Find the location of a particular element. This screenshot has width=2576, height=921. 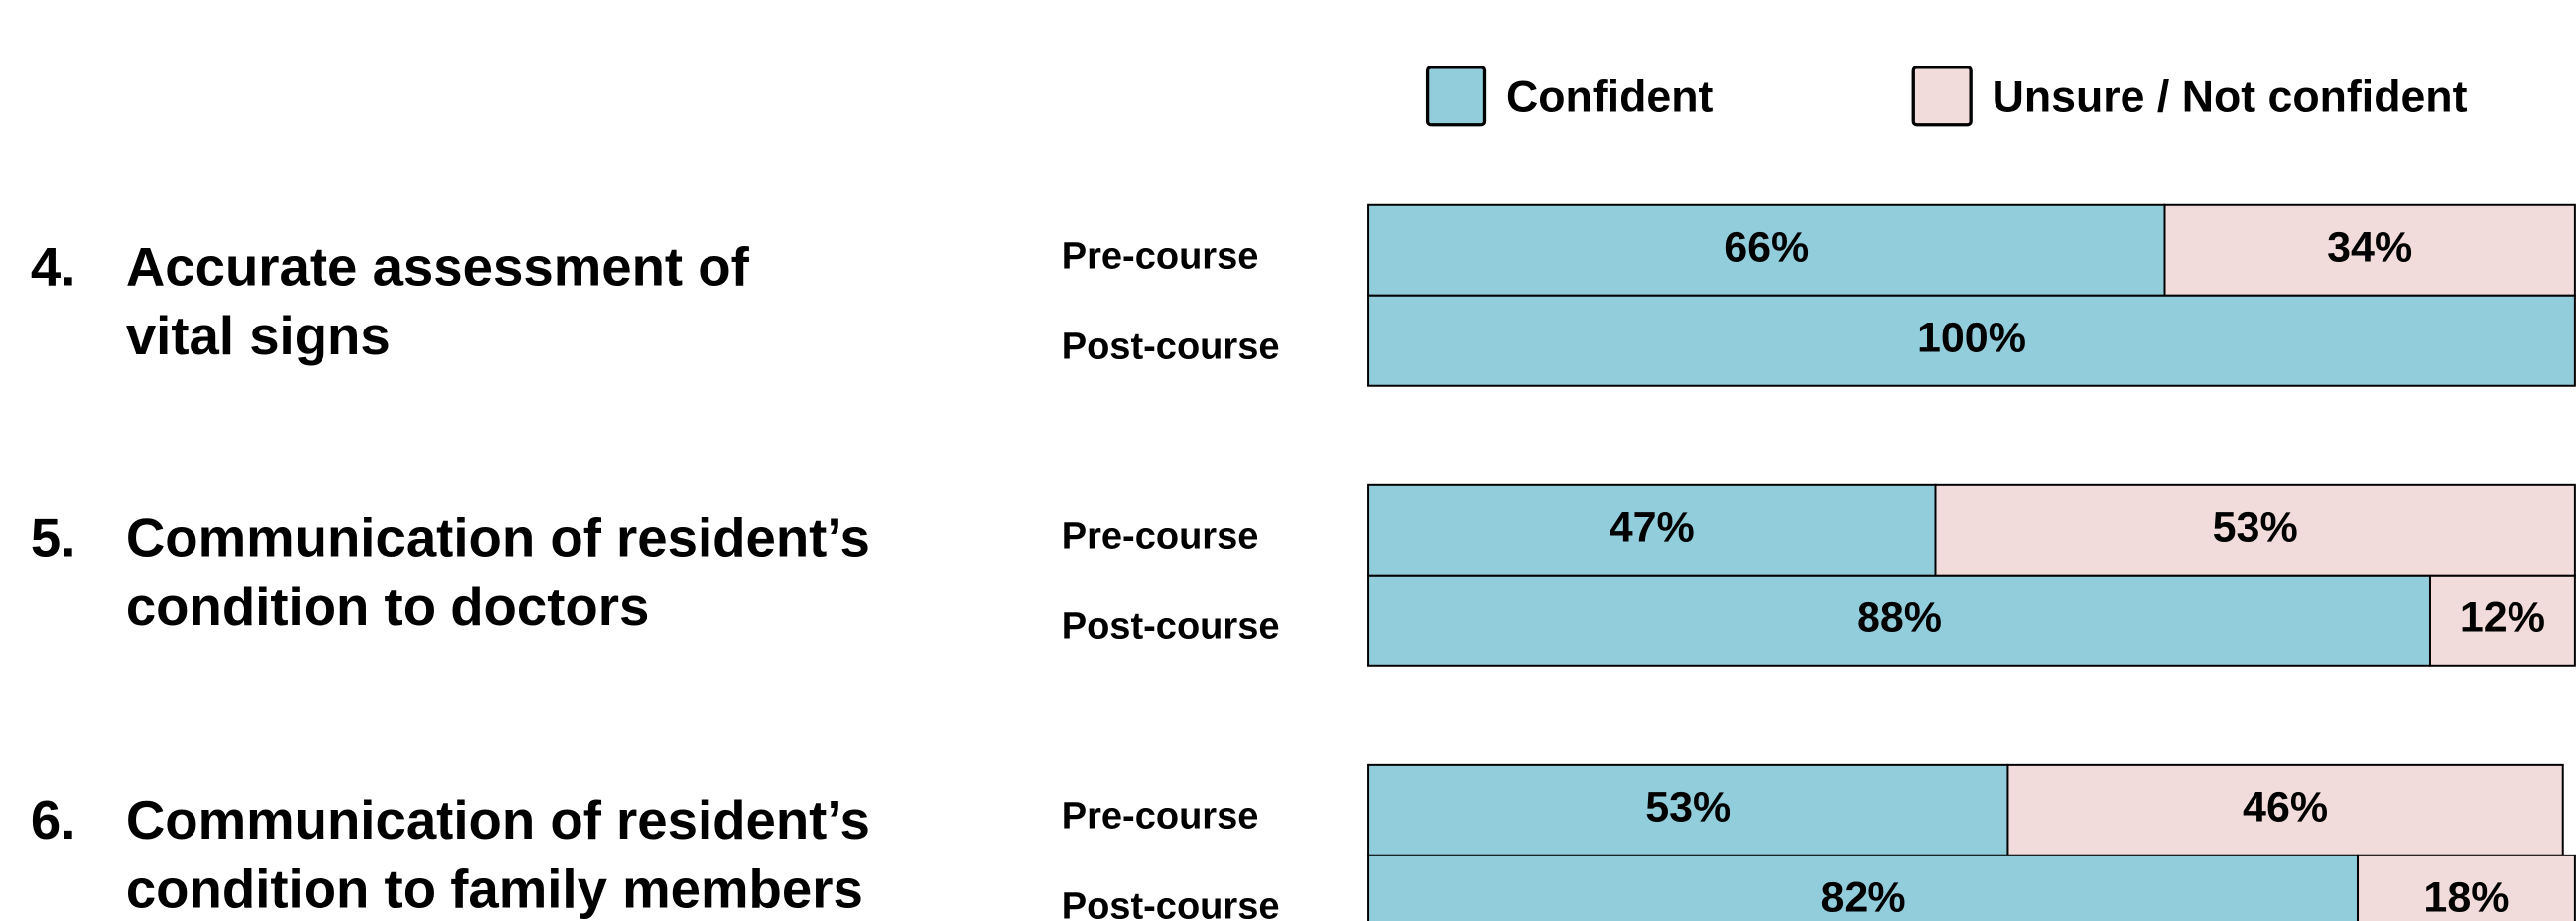

value-label: 82% is located at coordinates (1864, 897).